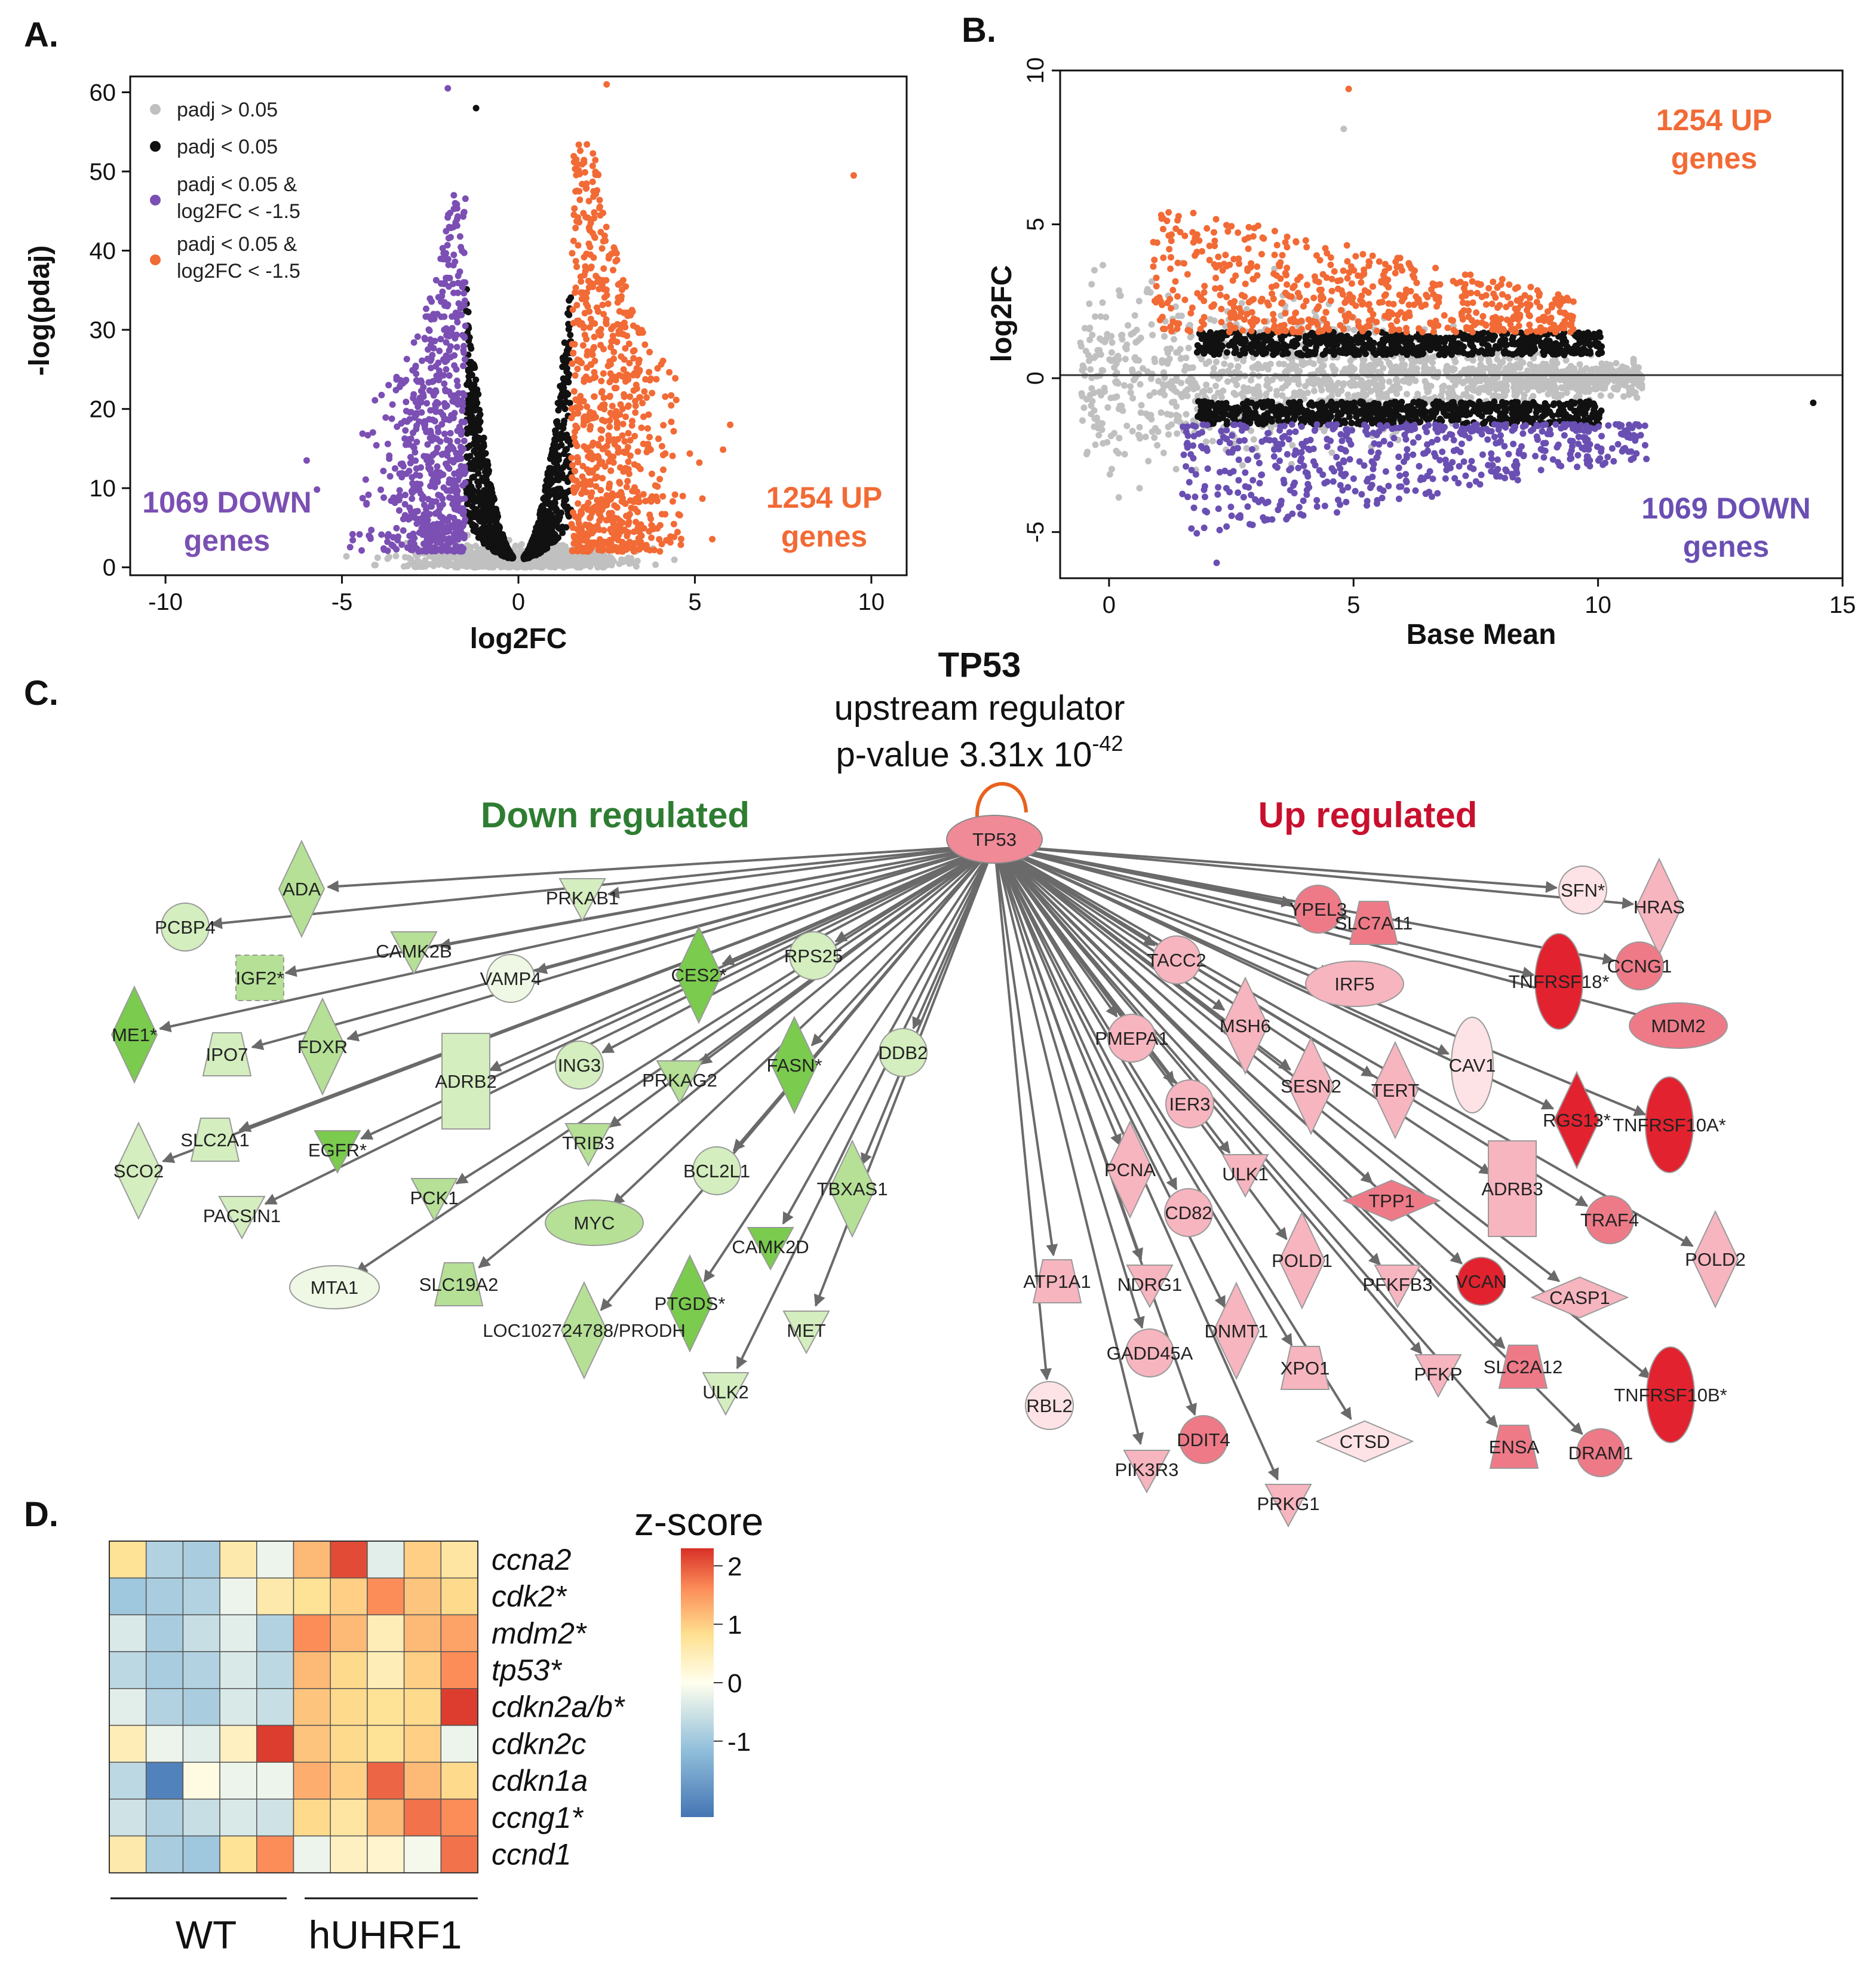 The image size is (1876, 1970). Describe the element at coordinates (516, 595) in the screenshot. I see `volcano-x-ticks: -10 -5 0 5 10` at that location.